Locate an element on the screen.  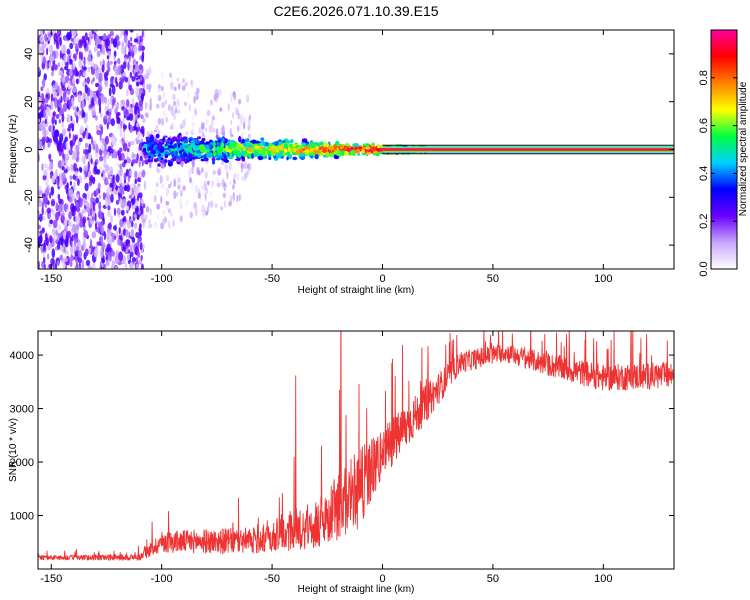
spectrogram-xtick-label: 100 is located at coordinates (603, 279).